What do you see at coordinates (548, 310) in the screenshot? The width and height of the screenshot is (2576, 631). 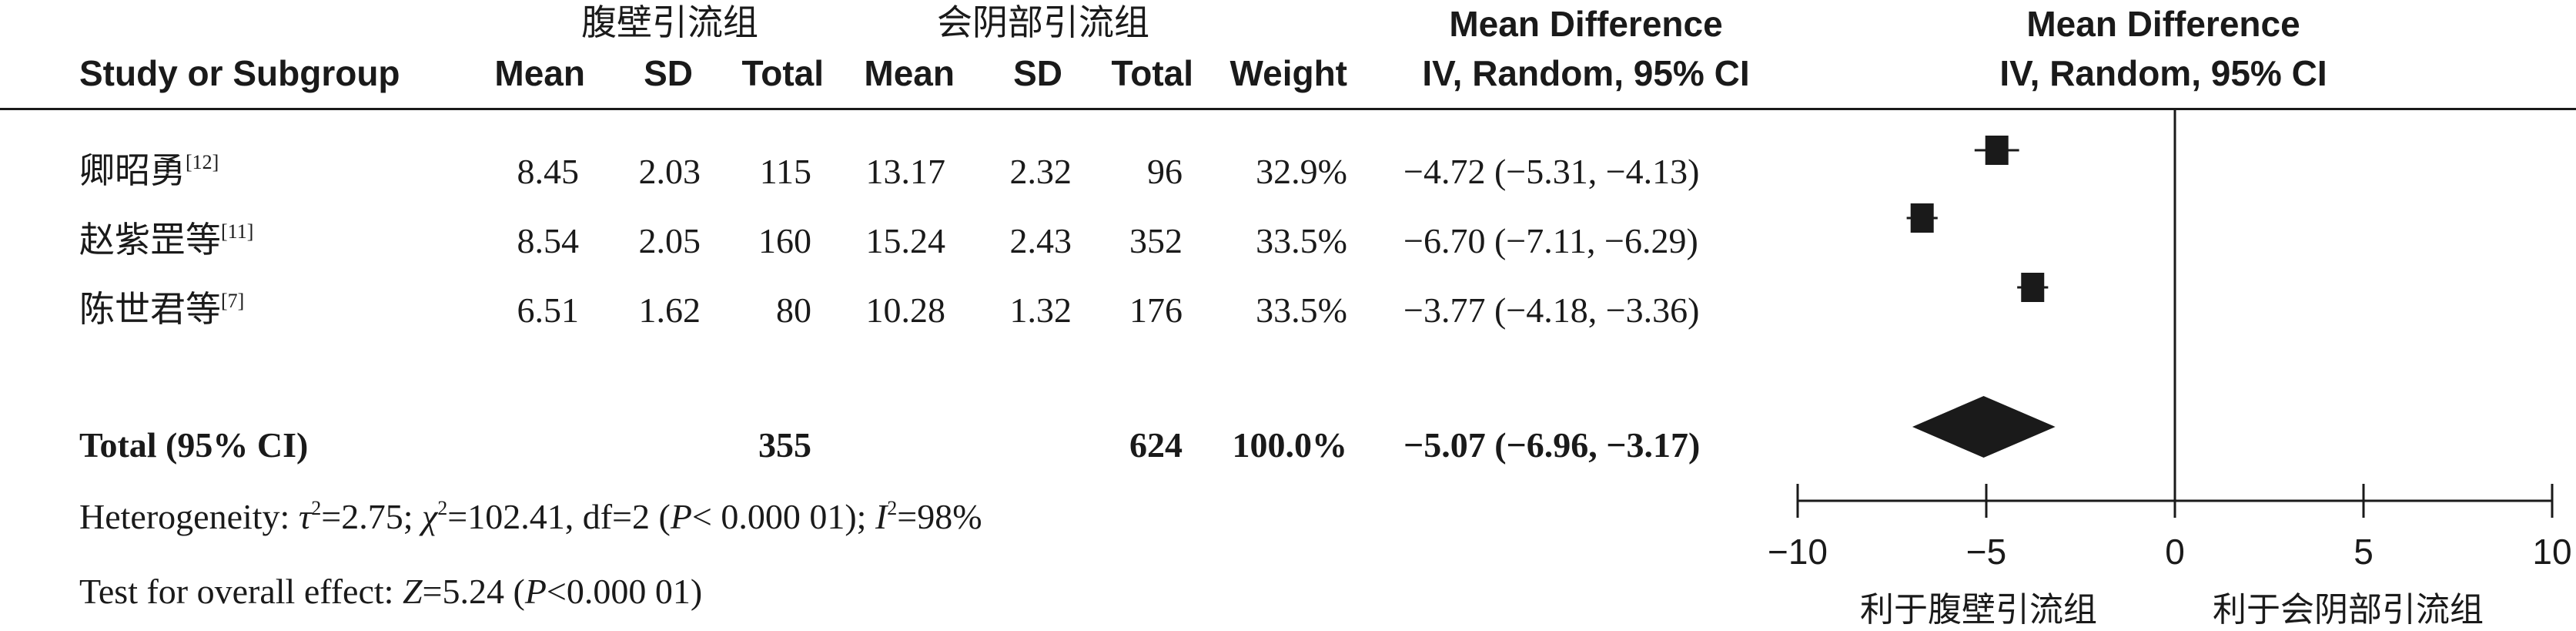 I see `group1-mean: 6.51` at bounding box center [548, 310].